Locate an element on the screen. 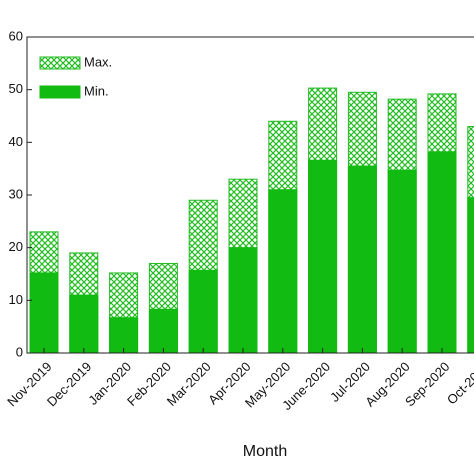 This screenshot has width=474, height=474. y-tick-label: 20 is located at coordinates (16, 246).